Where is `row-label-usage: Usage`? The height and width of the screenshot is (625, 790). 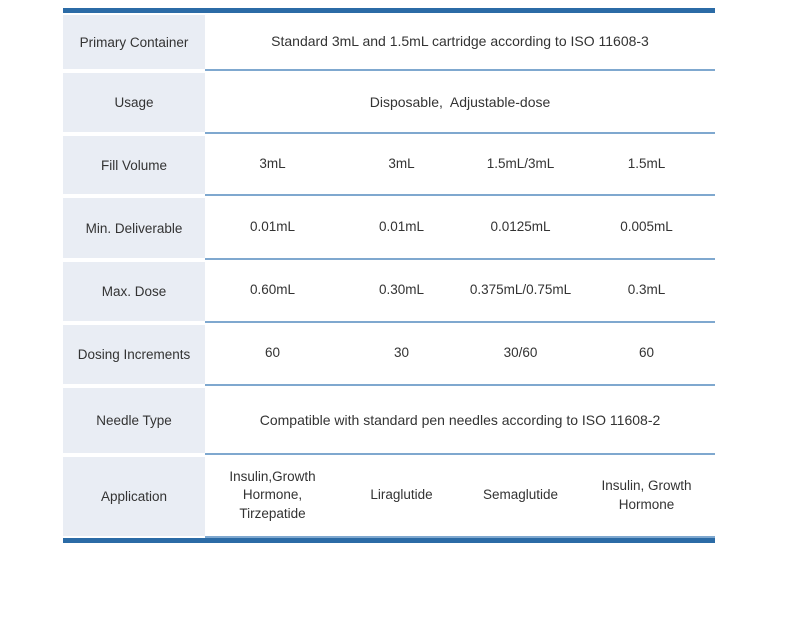
row-label-usage: Usage is located at coordinates (134, 102).